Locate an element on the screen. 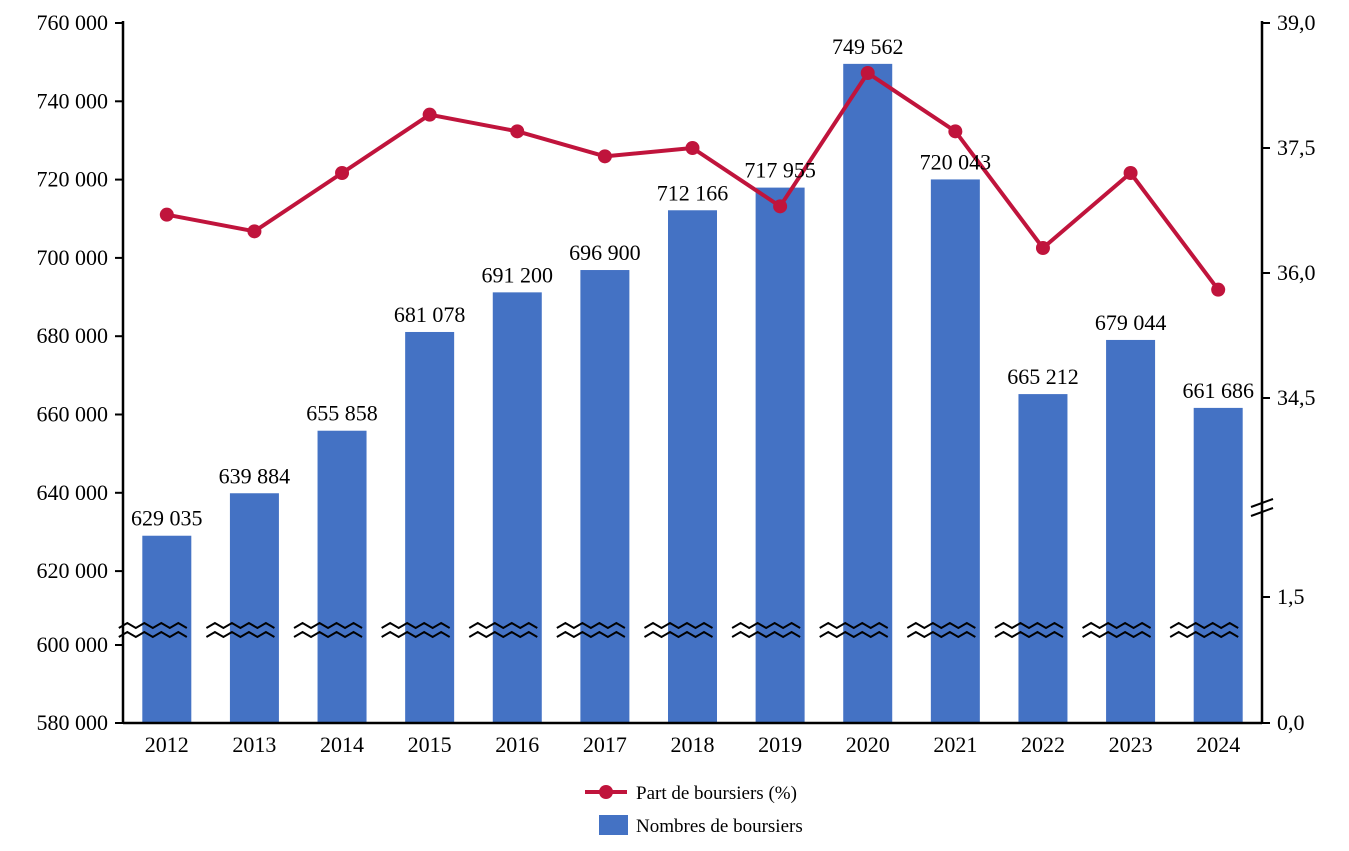 This screenshot has width=1349, height=851. x-tick-label: 2019 is located at coordinates (780, 744).